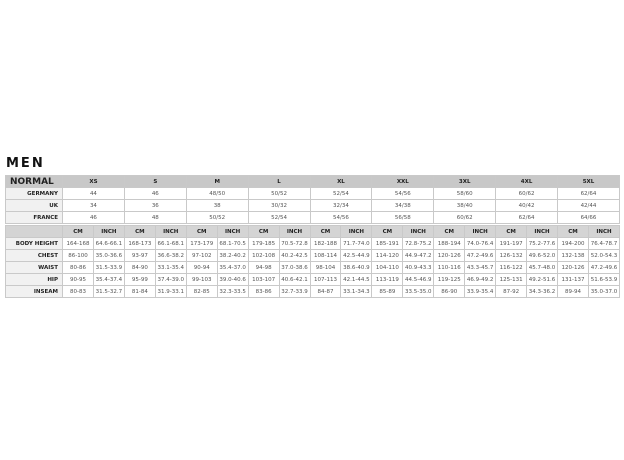 Image resolution: width=624 pixels, height=460 pixels. I want to click on measurement-cell: 99-103, so click(201, 279).